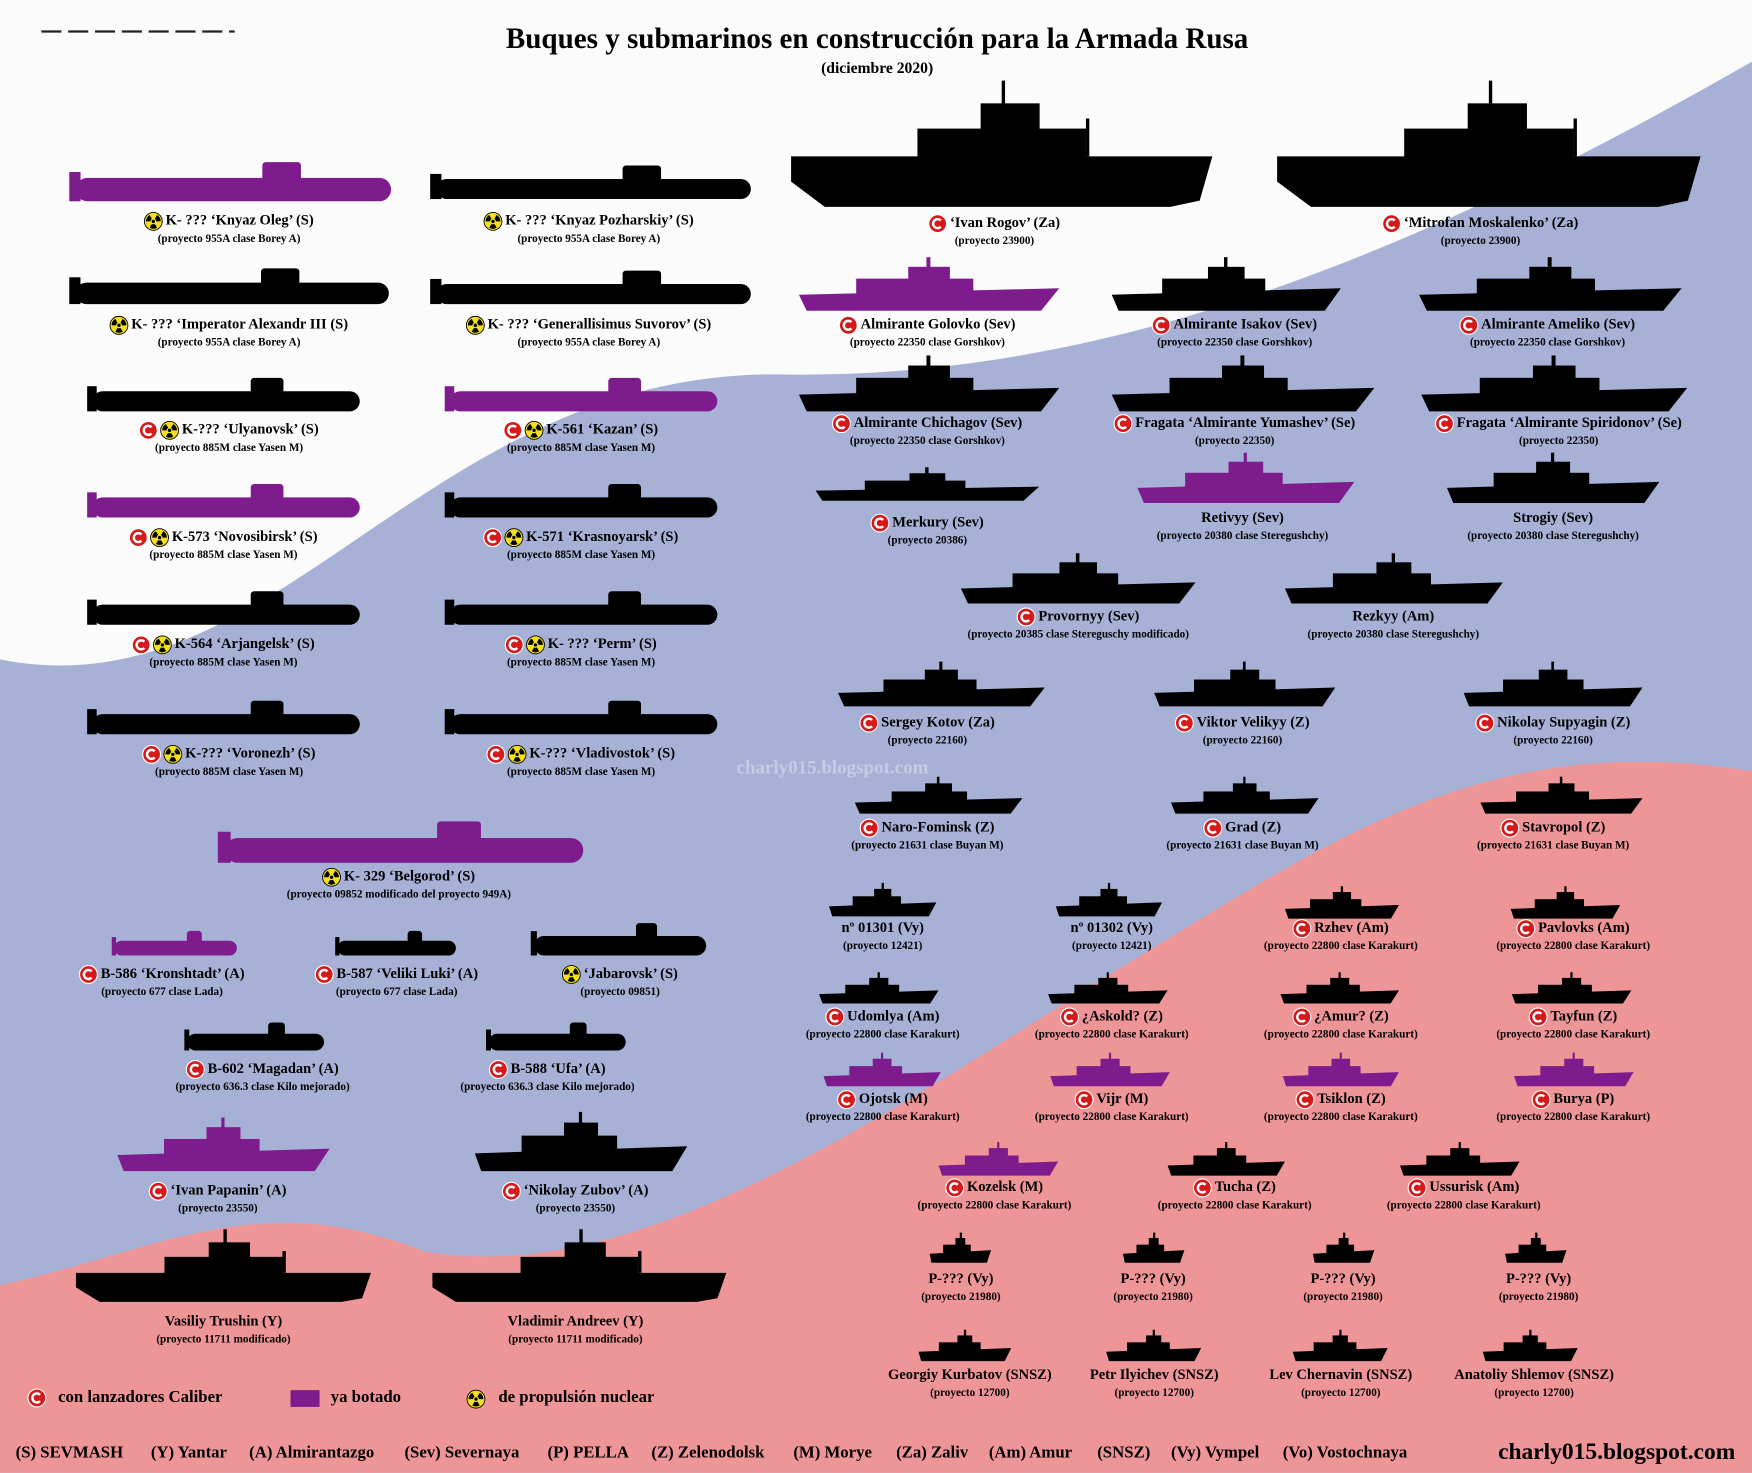 Image resolution: width=1752 pixels, height=1473 pixels. Describe the element at coordinates (1155, 1393) in the screenshot. I see `vessel-project: (proyecto 12700)` at that location.